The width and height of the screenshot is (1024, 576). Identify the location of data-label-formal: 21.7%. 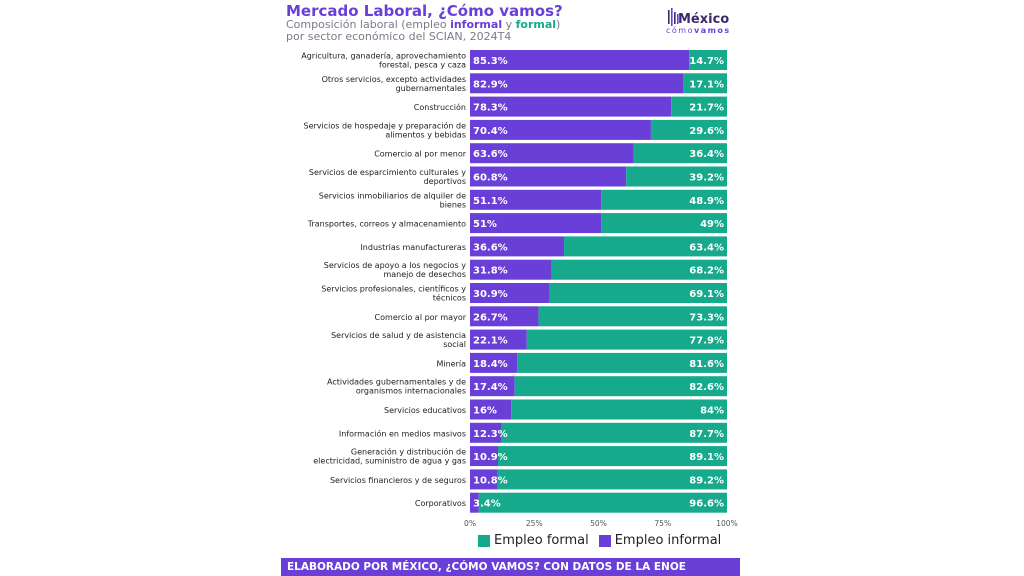
(706, 108).